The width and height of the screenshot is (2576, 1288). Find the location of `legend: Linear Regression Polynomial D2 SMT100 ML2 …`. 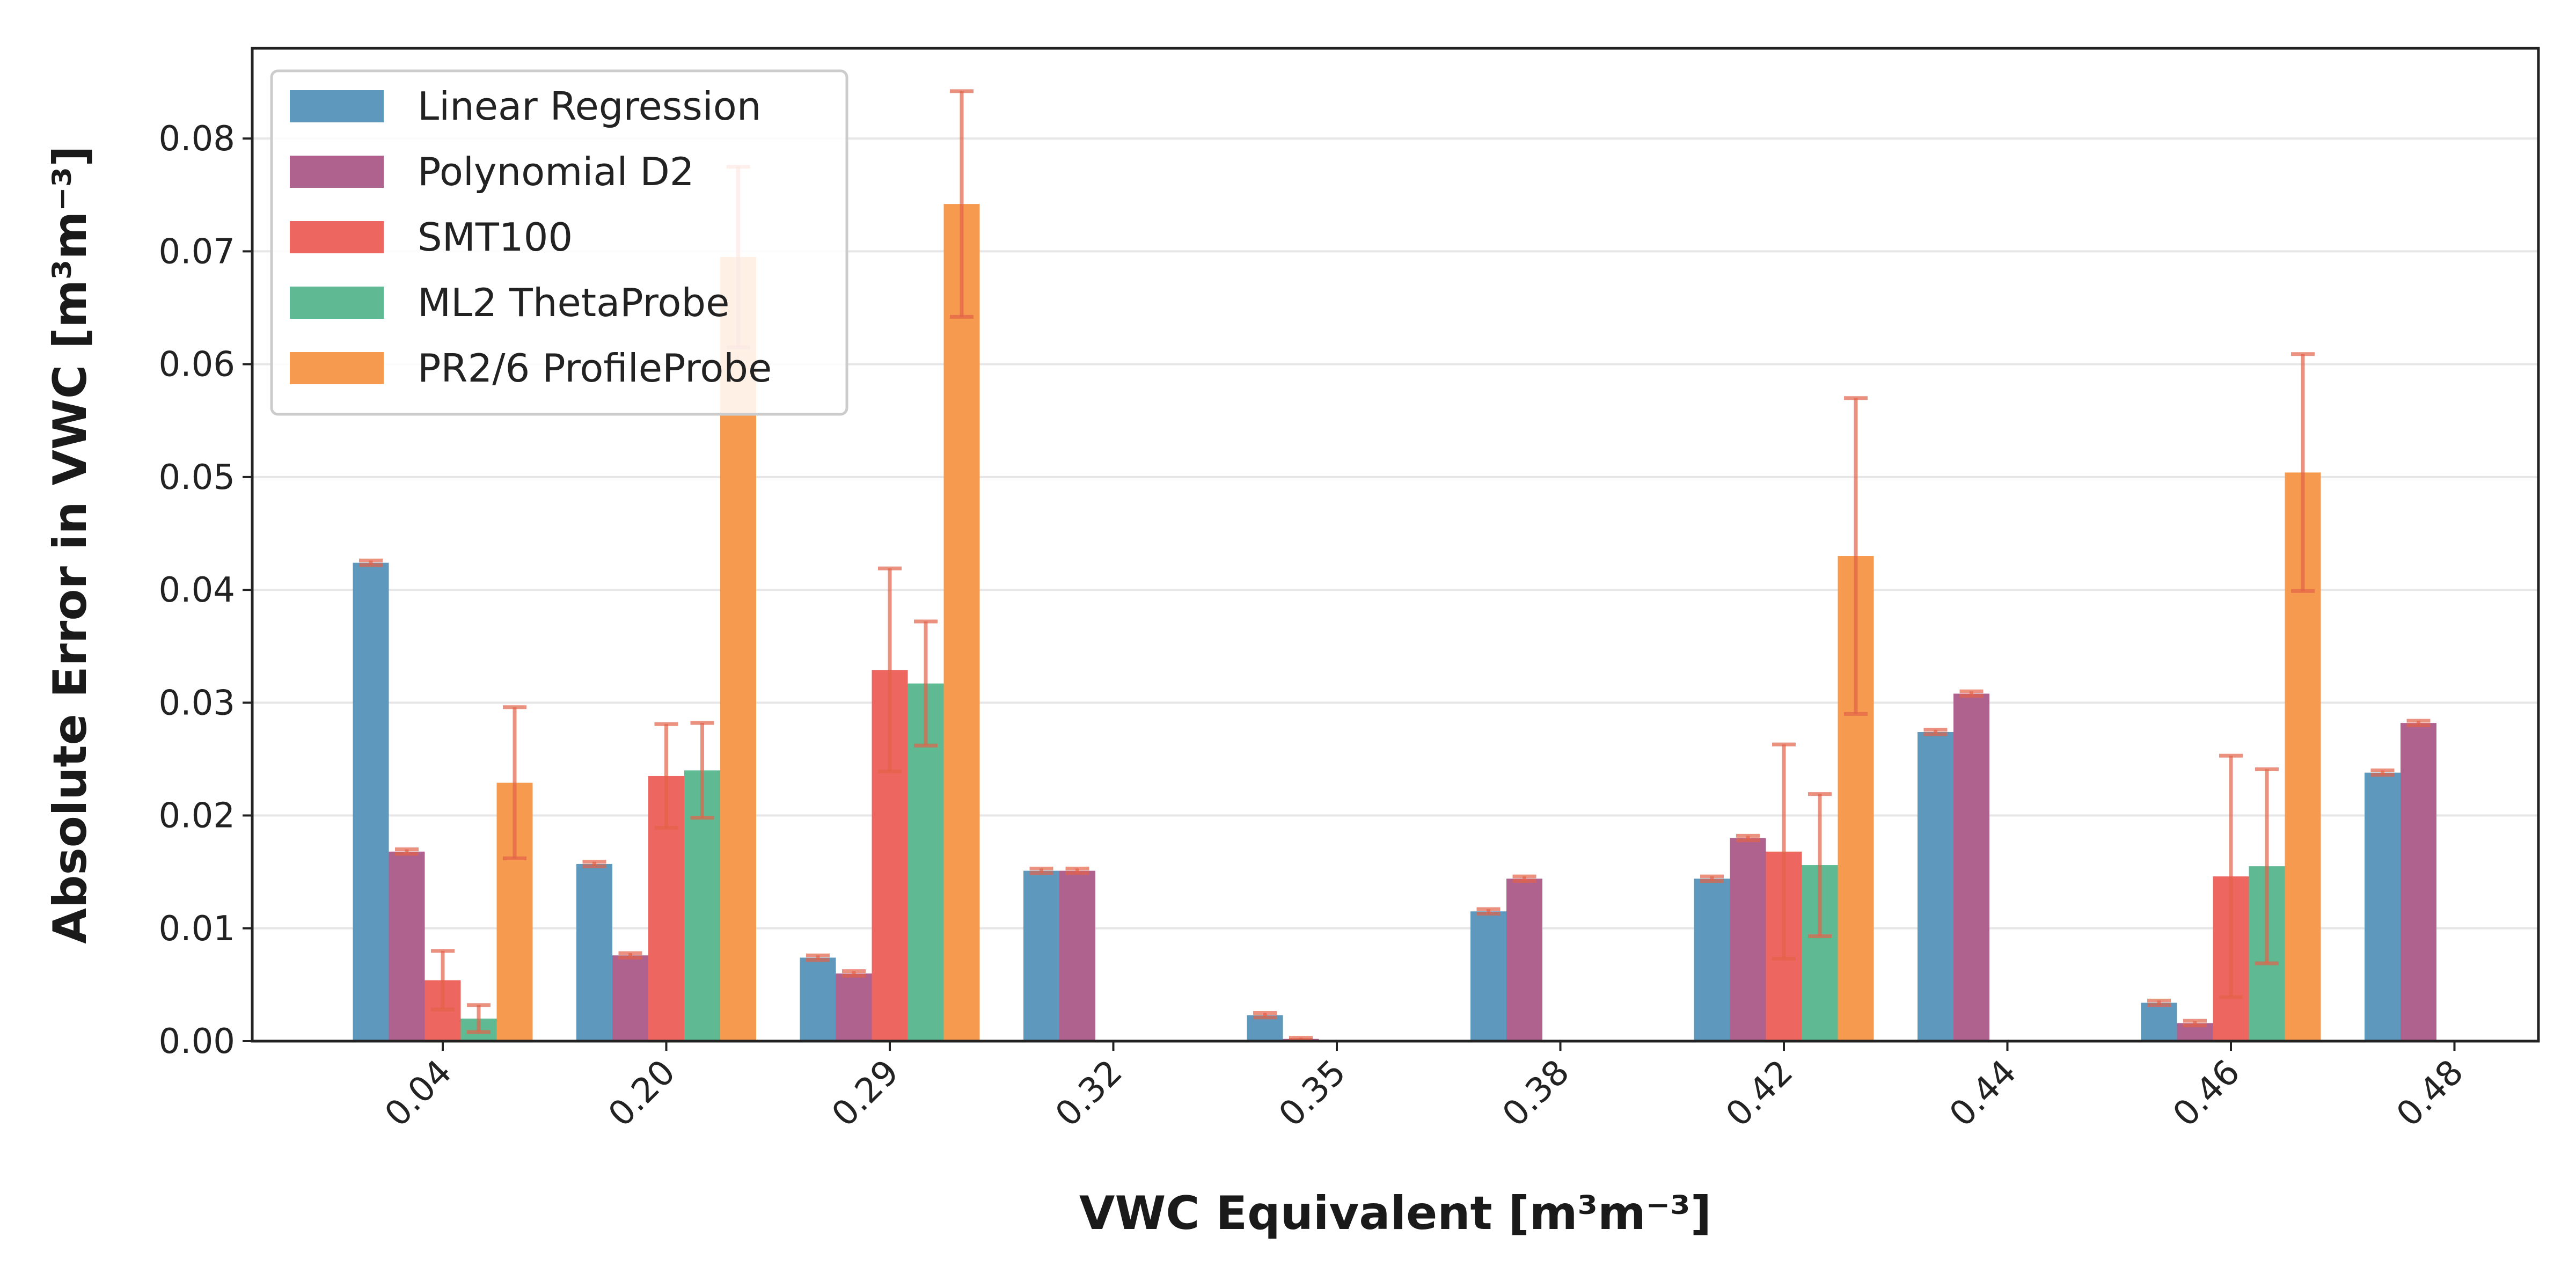

legend: Linear Regression Polynomial D2 SMT100 ML2 … is located at coordinates (559, 242).